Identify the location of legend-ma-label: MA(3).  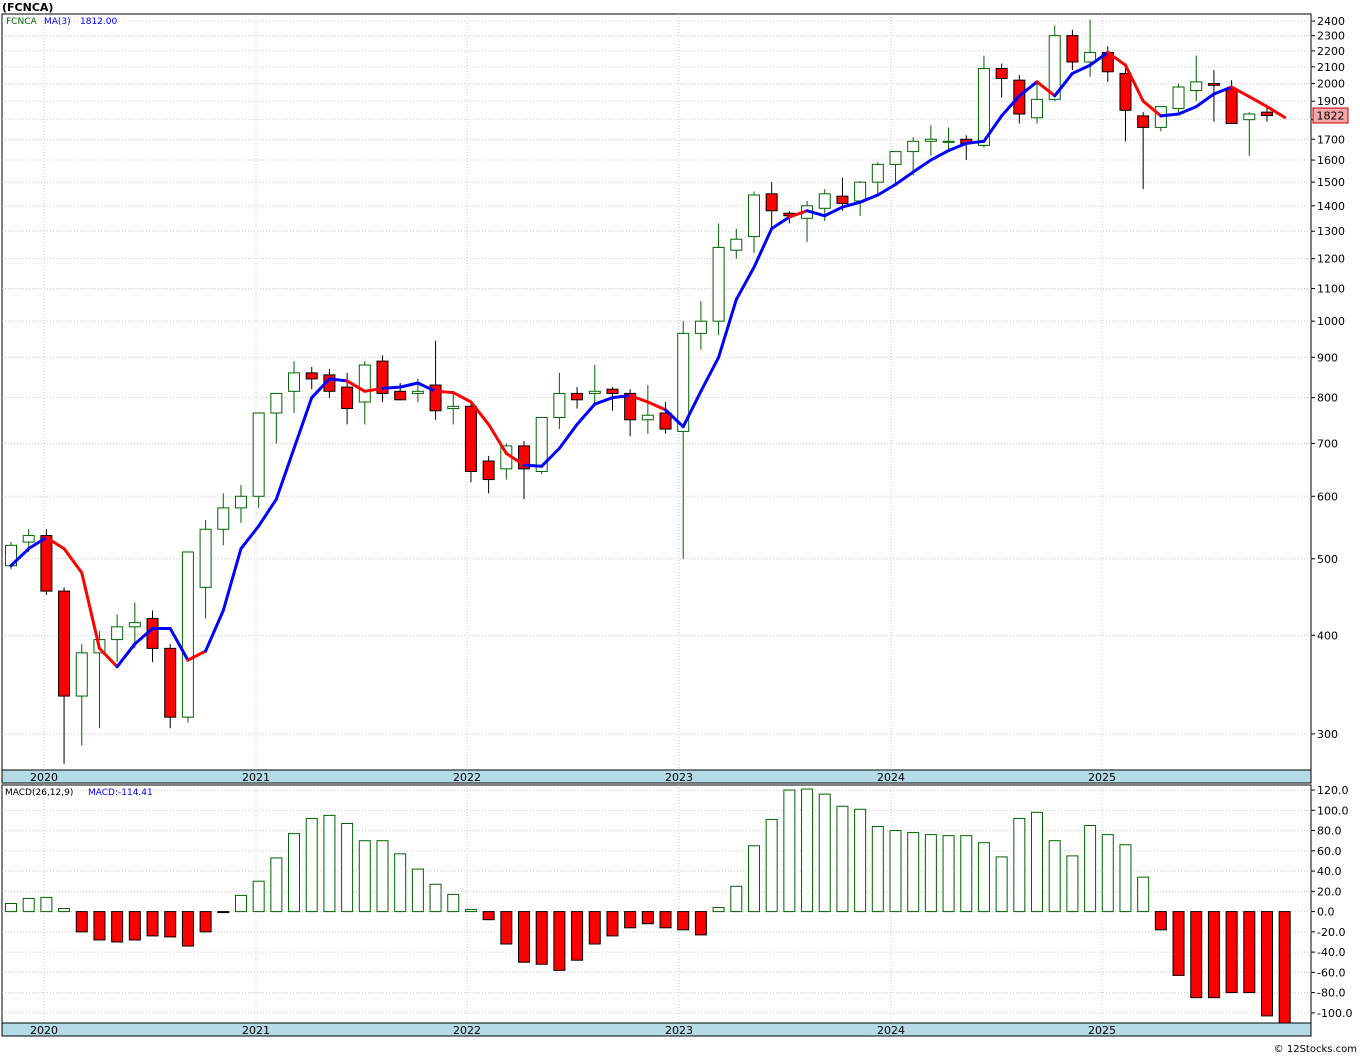
(57, 22).